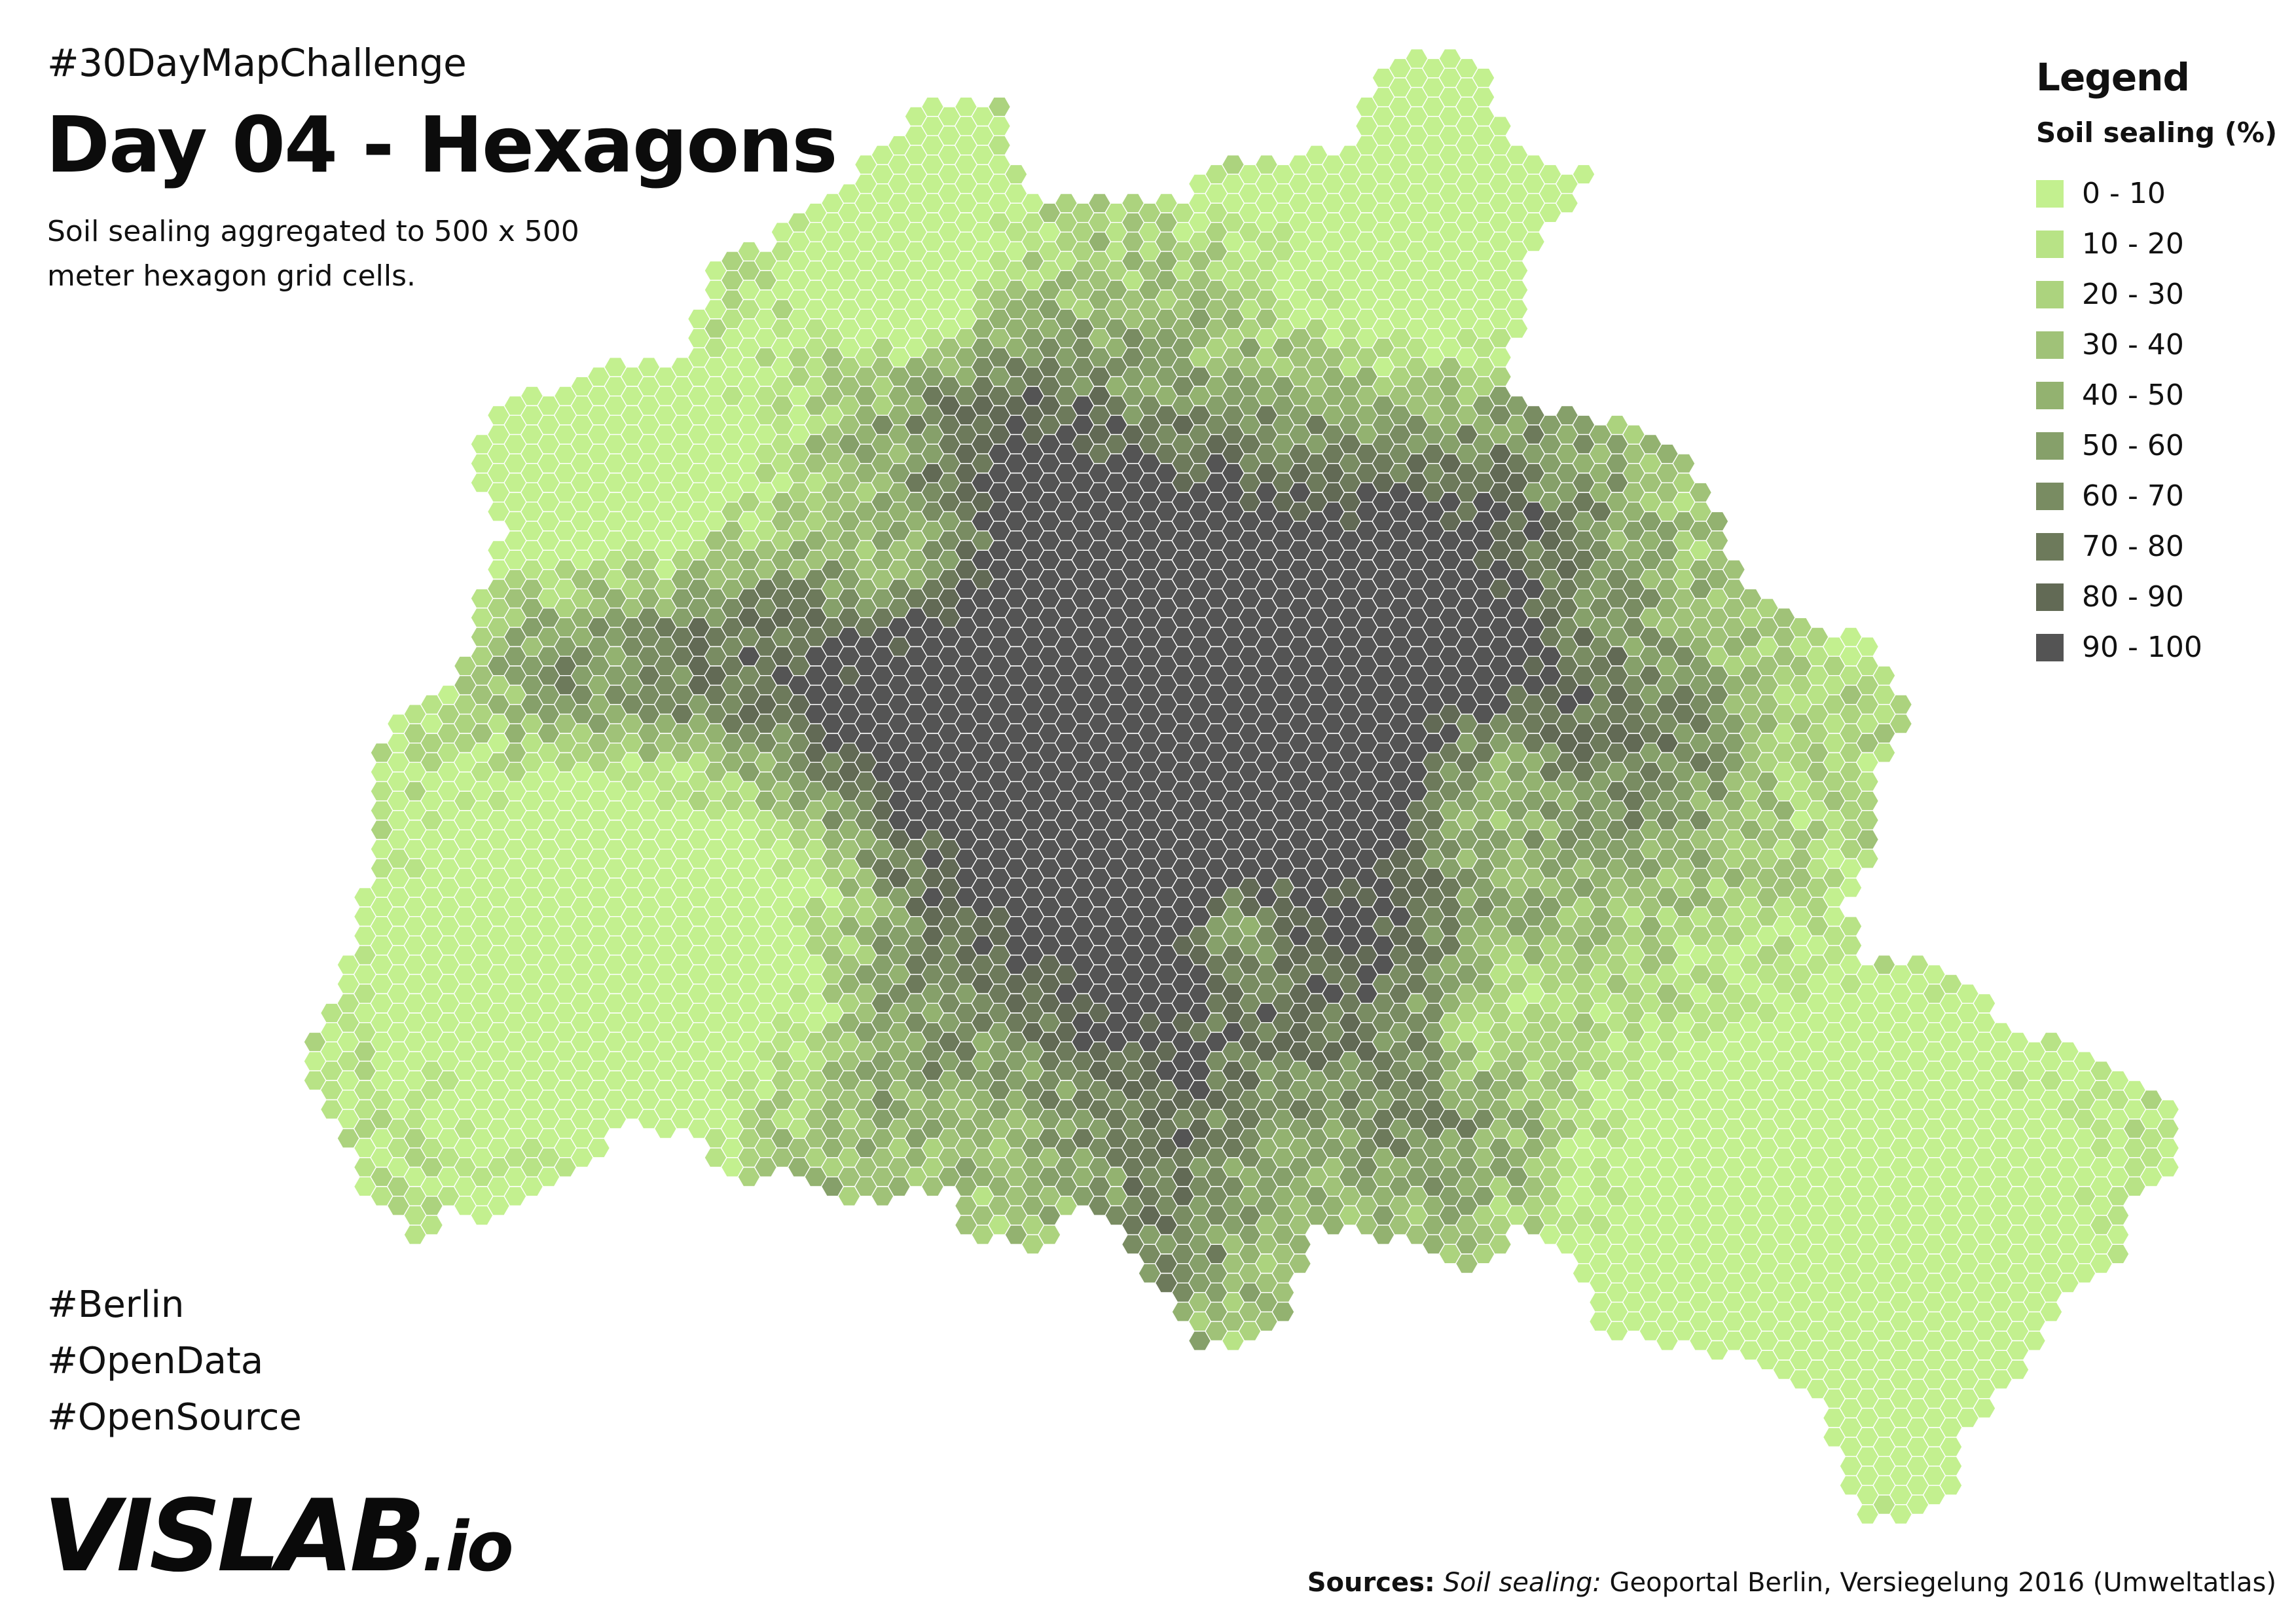 This screenshot has height=1624, width=2296. I want to click on legend-label: 60 - 70, so click(2133, 496).